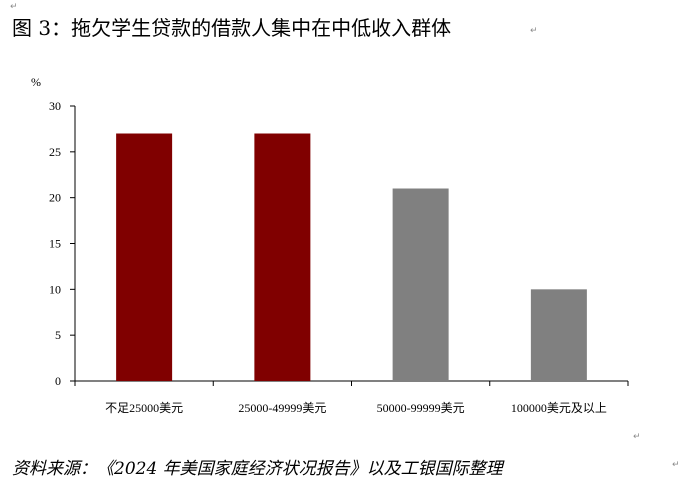  I want to click on x-category-label: 50000-99999美元, so click(421, 408).